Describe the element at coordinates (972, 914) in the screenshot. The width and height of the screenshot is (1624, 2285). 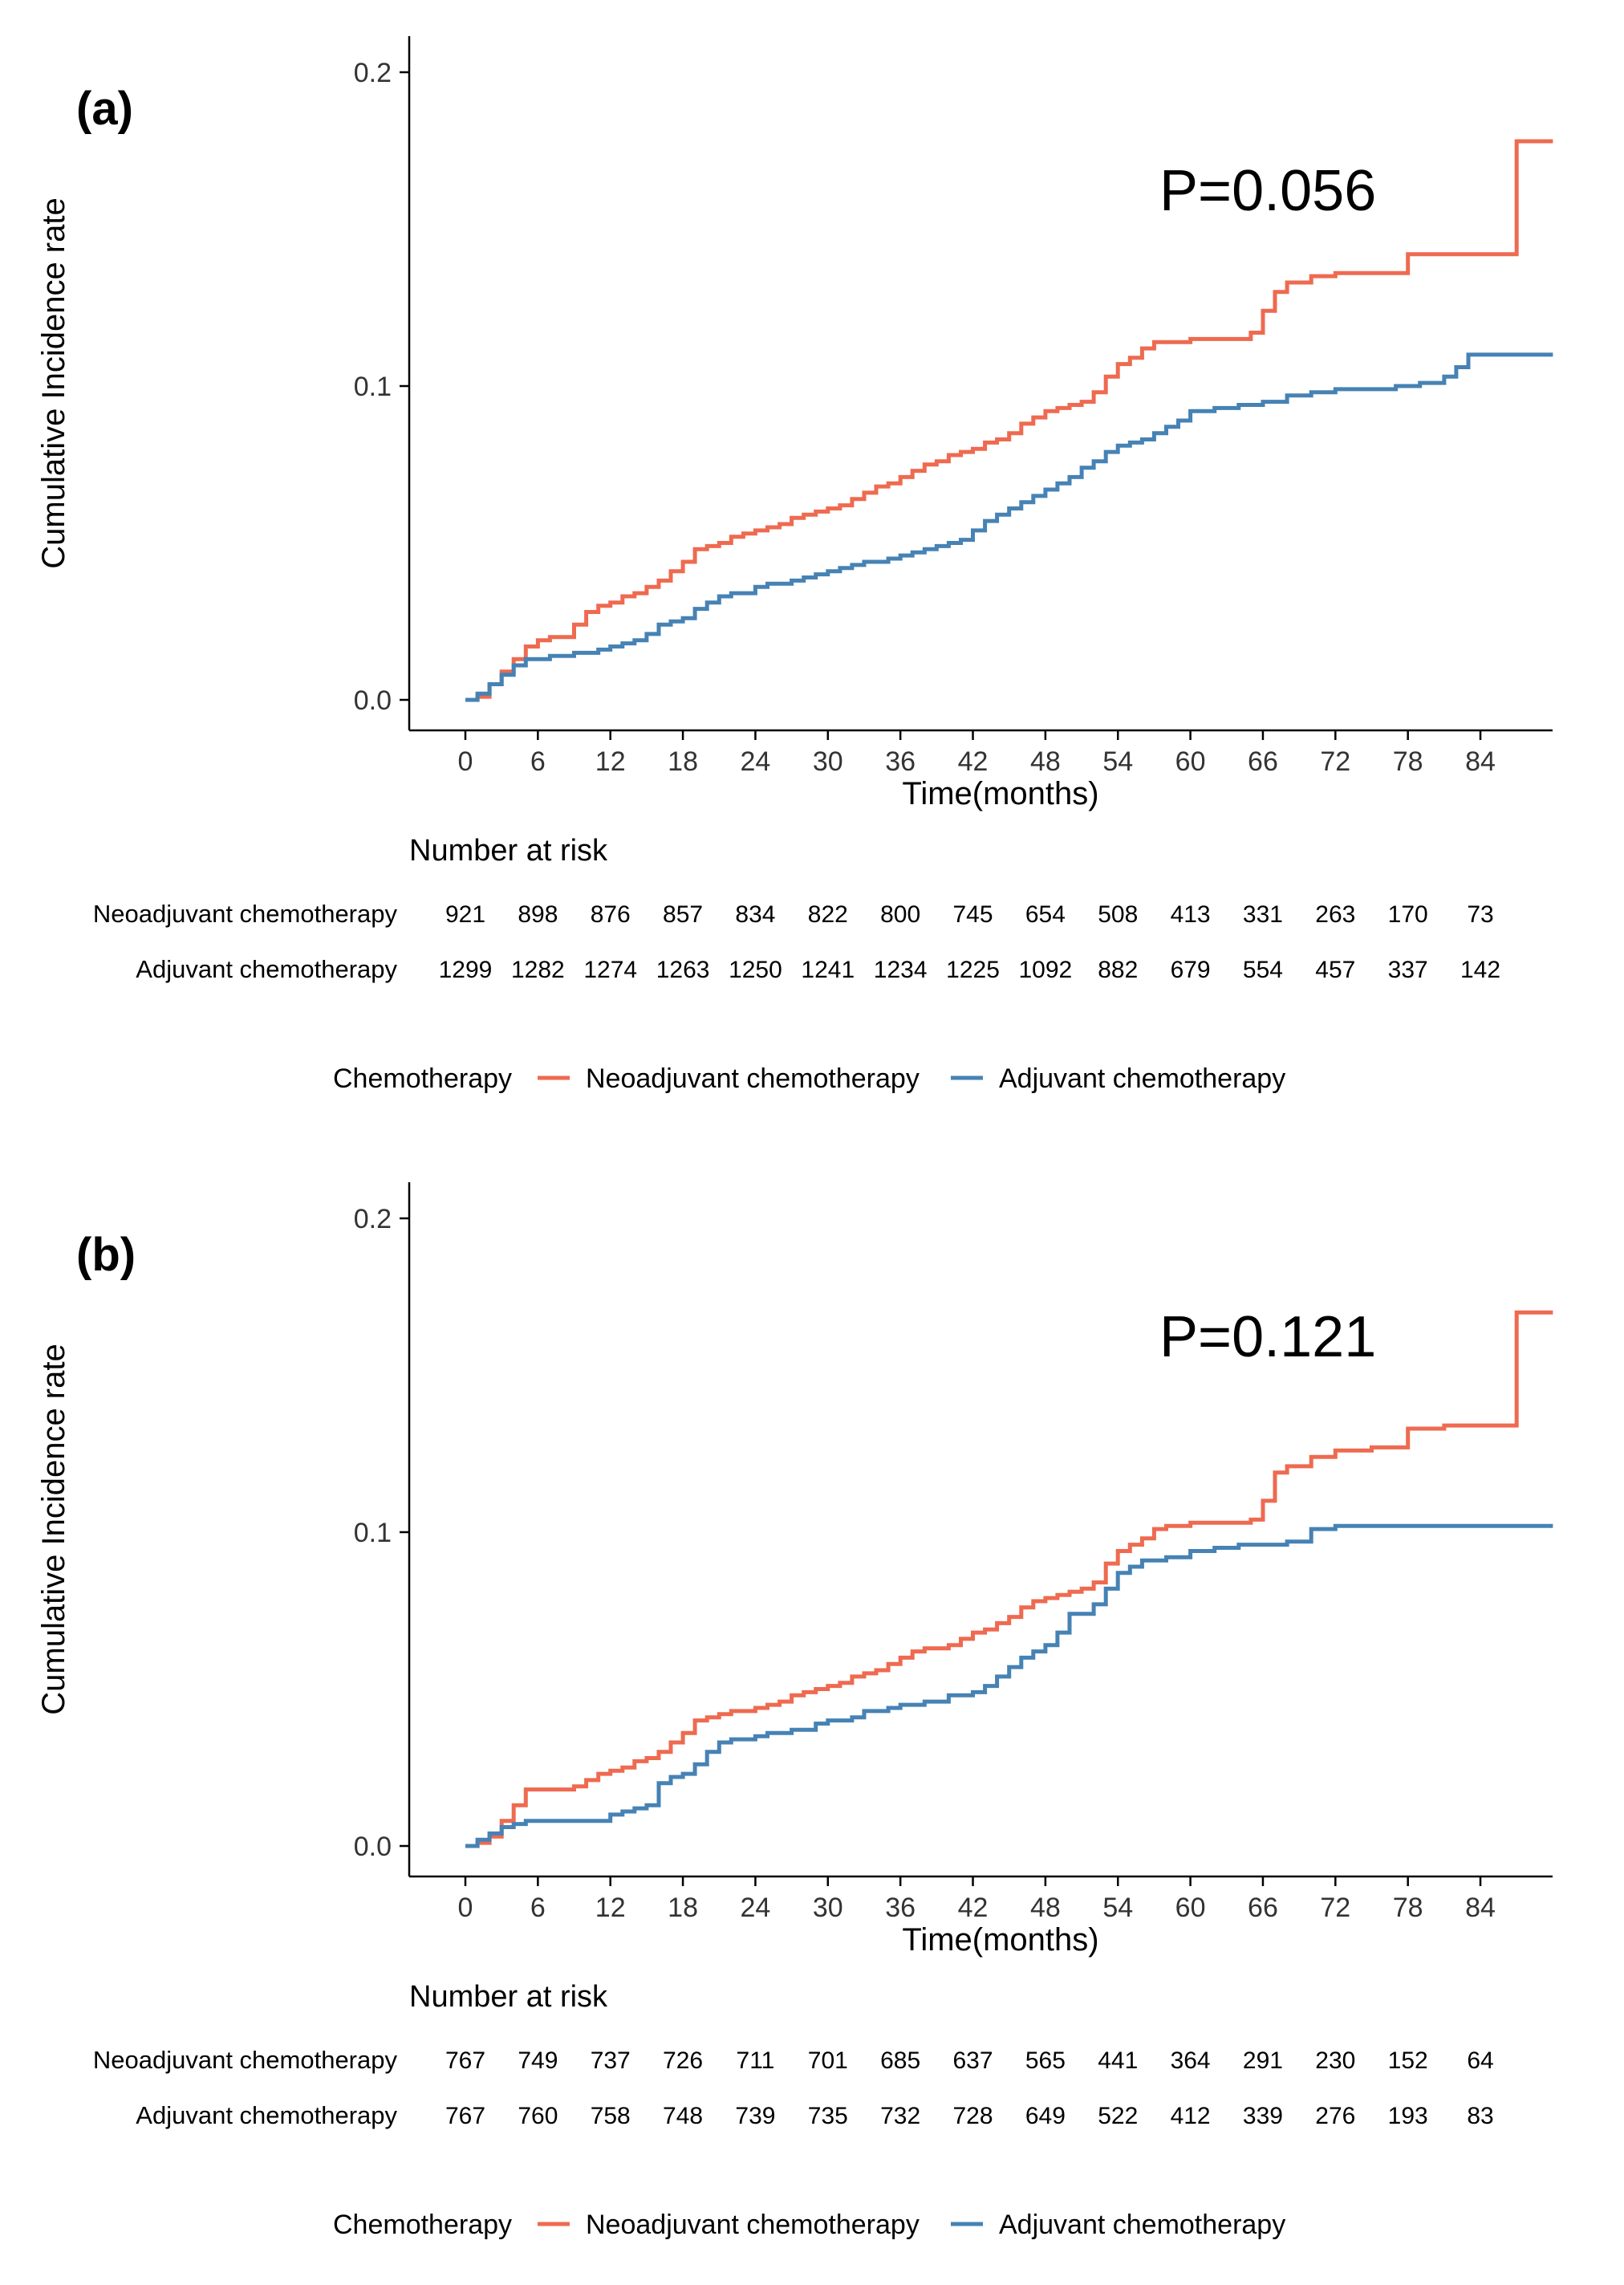
I see `risk-value: 745` at that location.